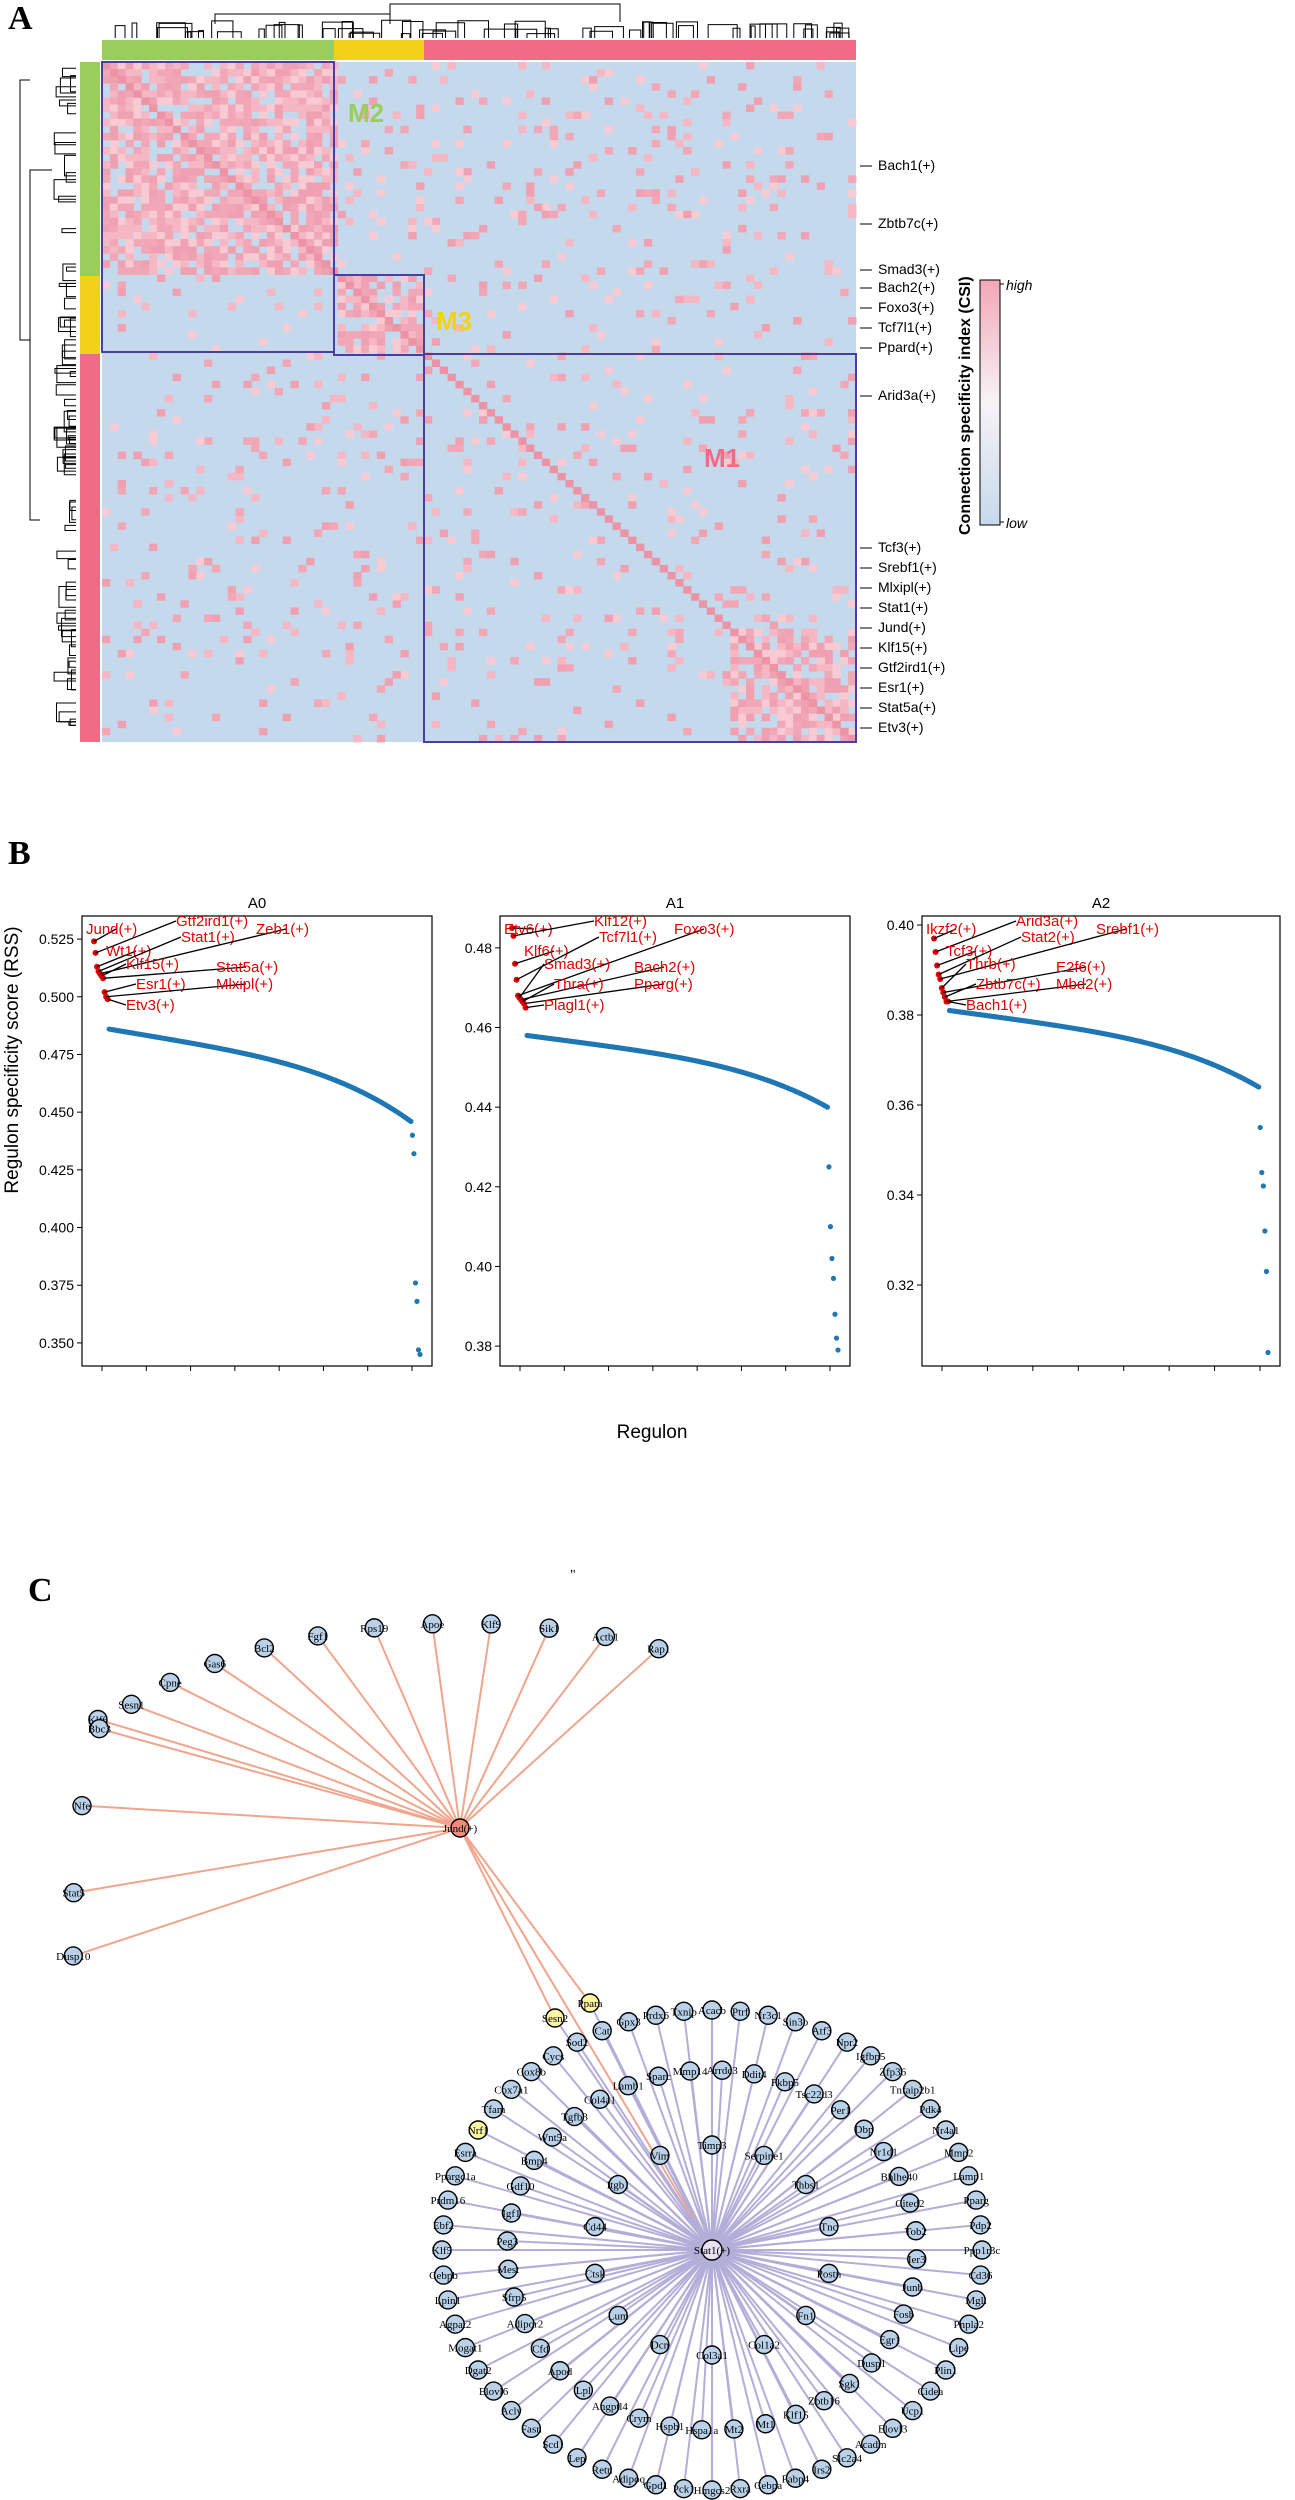  Describe the element at coordinates (905, 327) in the screenshot. I see `row-label: Tcf7l1(+)` at that location.